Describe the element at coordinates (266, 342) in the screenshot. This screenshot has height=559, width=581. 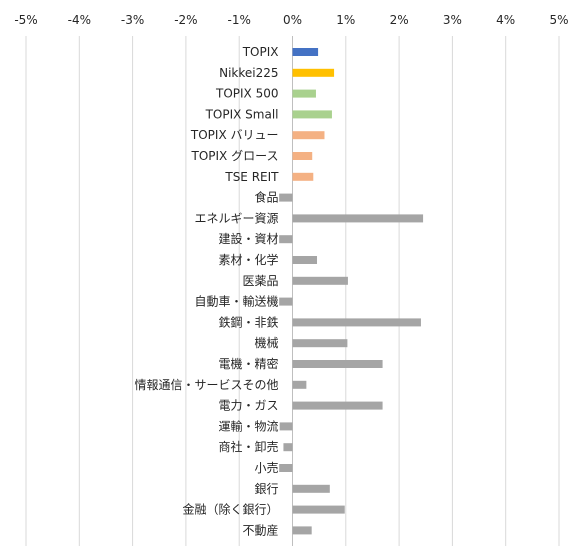
I see `category-label: 機械` at that location.